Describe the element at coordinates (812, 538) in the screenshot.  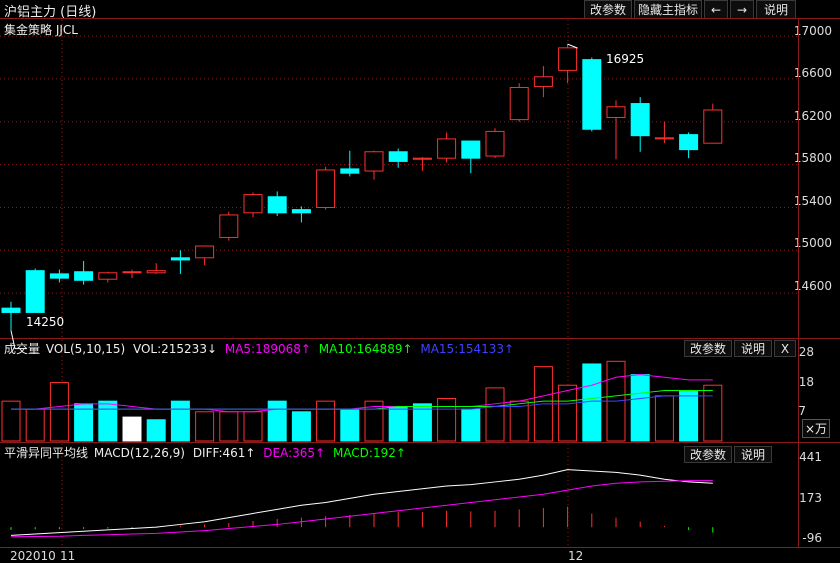
I see `macd-tick: -96` at that location.